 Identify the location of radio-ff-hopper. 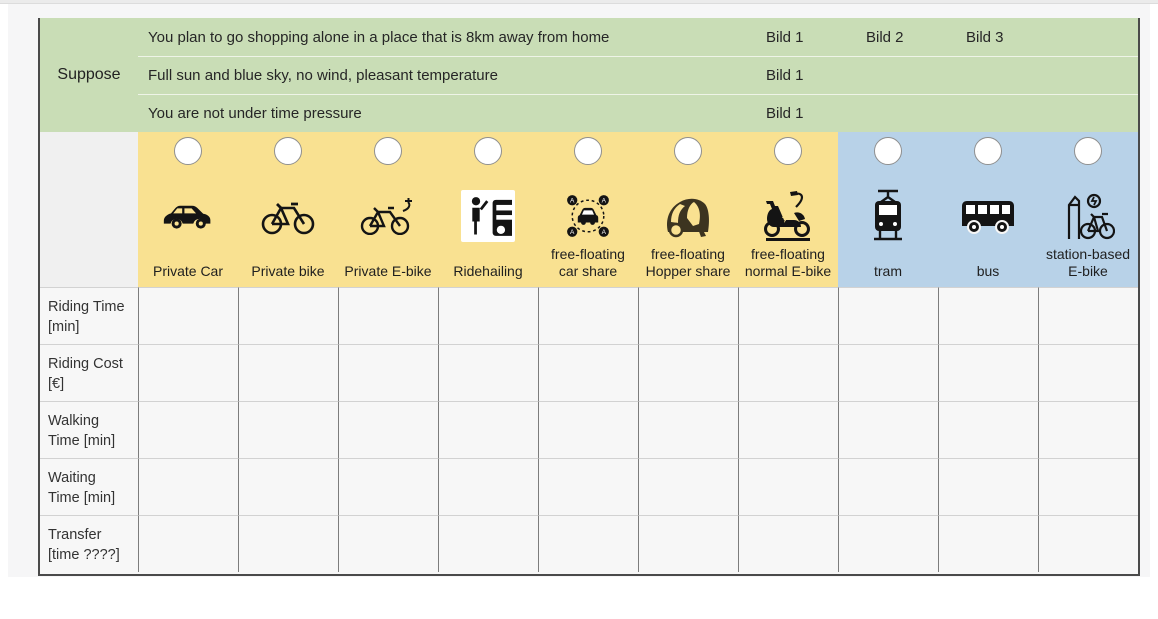
(688, 151).